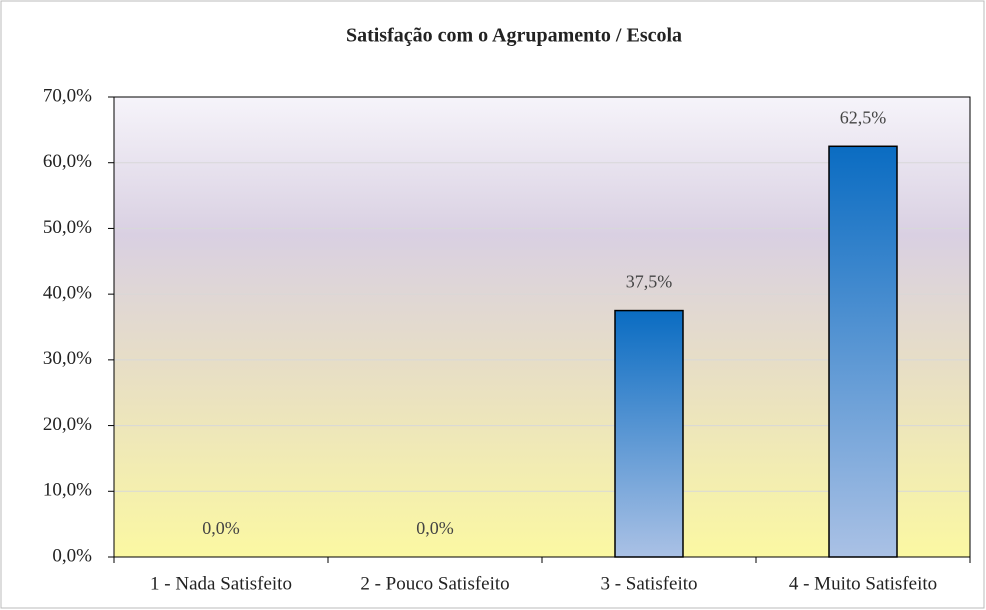 The image size is (986, 610). I want to click on y-tick-label: 10,0%, so click(67, 490).